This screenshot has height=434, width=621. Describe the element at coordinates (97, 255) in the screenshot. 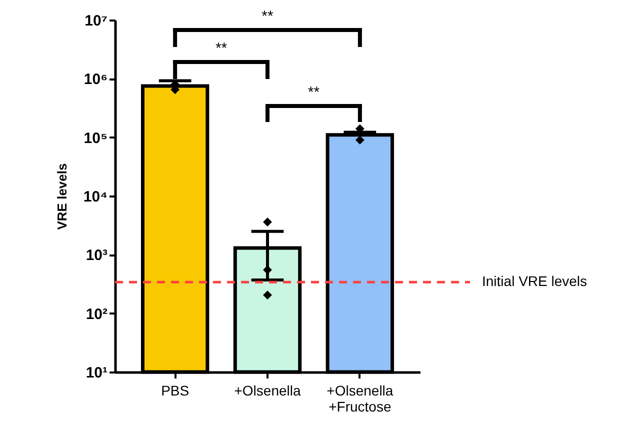

I see `y-tick-label: 10³` at that location.